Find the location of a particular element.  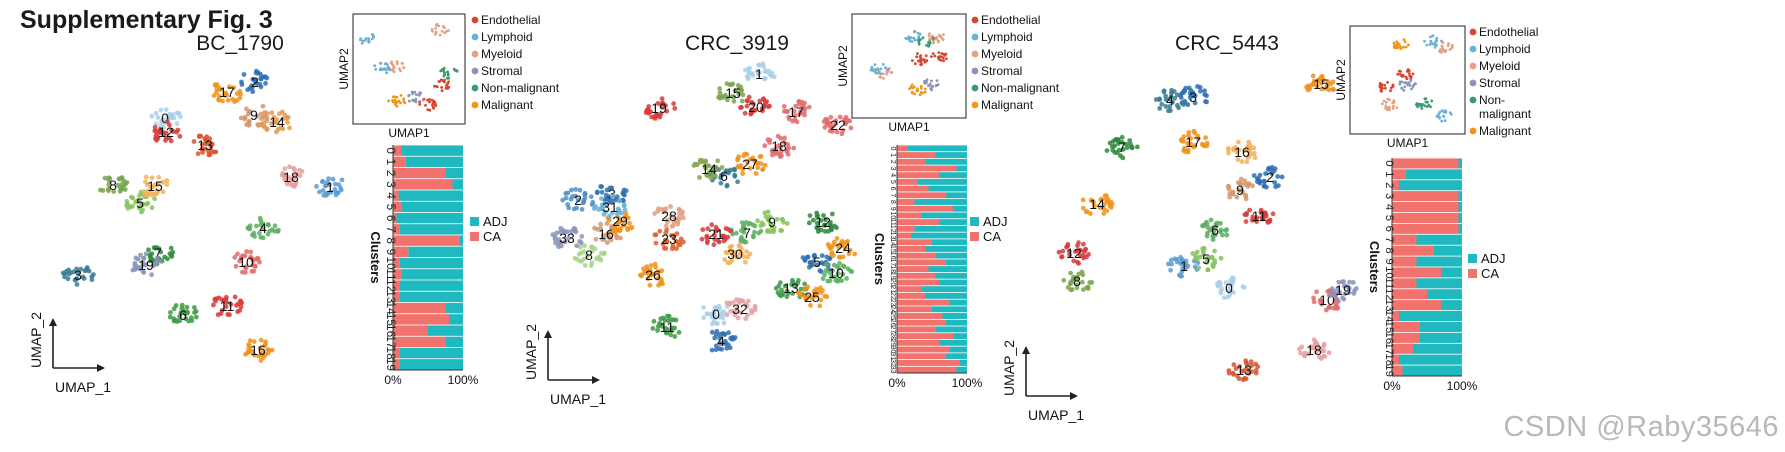

y-axis-label: UMAP_2 is located at coordinates (36, 340).